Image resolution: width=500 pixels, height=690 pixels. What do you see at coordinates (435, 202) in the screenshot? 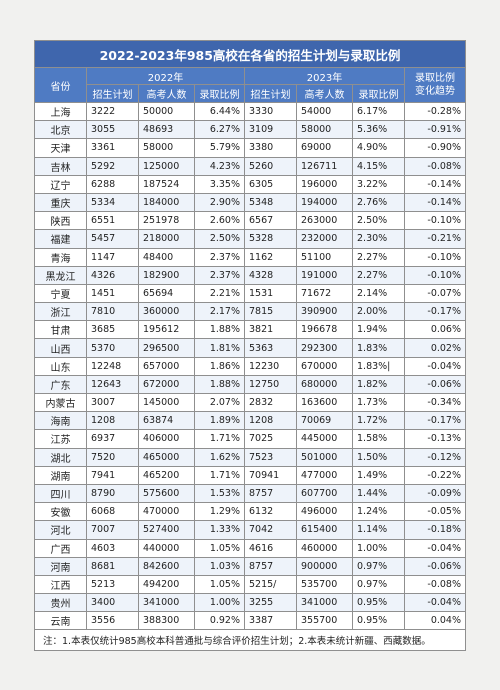
I see `trend-cell: -0.14%` at bounding box center [435, 202].